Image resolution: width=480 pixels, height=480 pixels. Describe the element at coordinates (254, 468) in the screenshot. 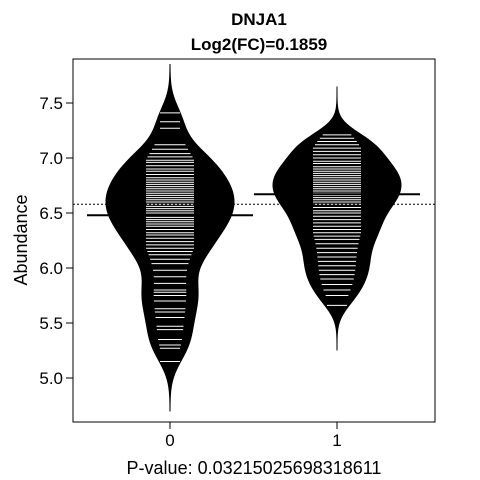

I see `x-axis-title: P-value: 0.03215025698318611` at that location.